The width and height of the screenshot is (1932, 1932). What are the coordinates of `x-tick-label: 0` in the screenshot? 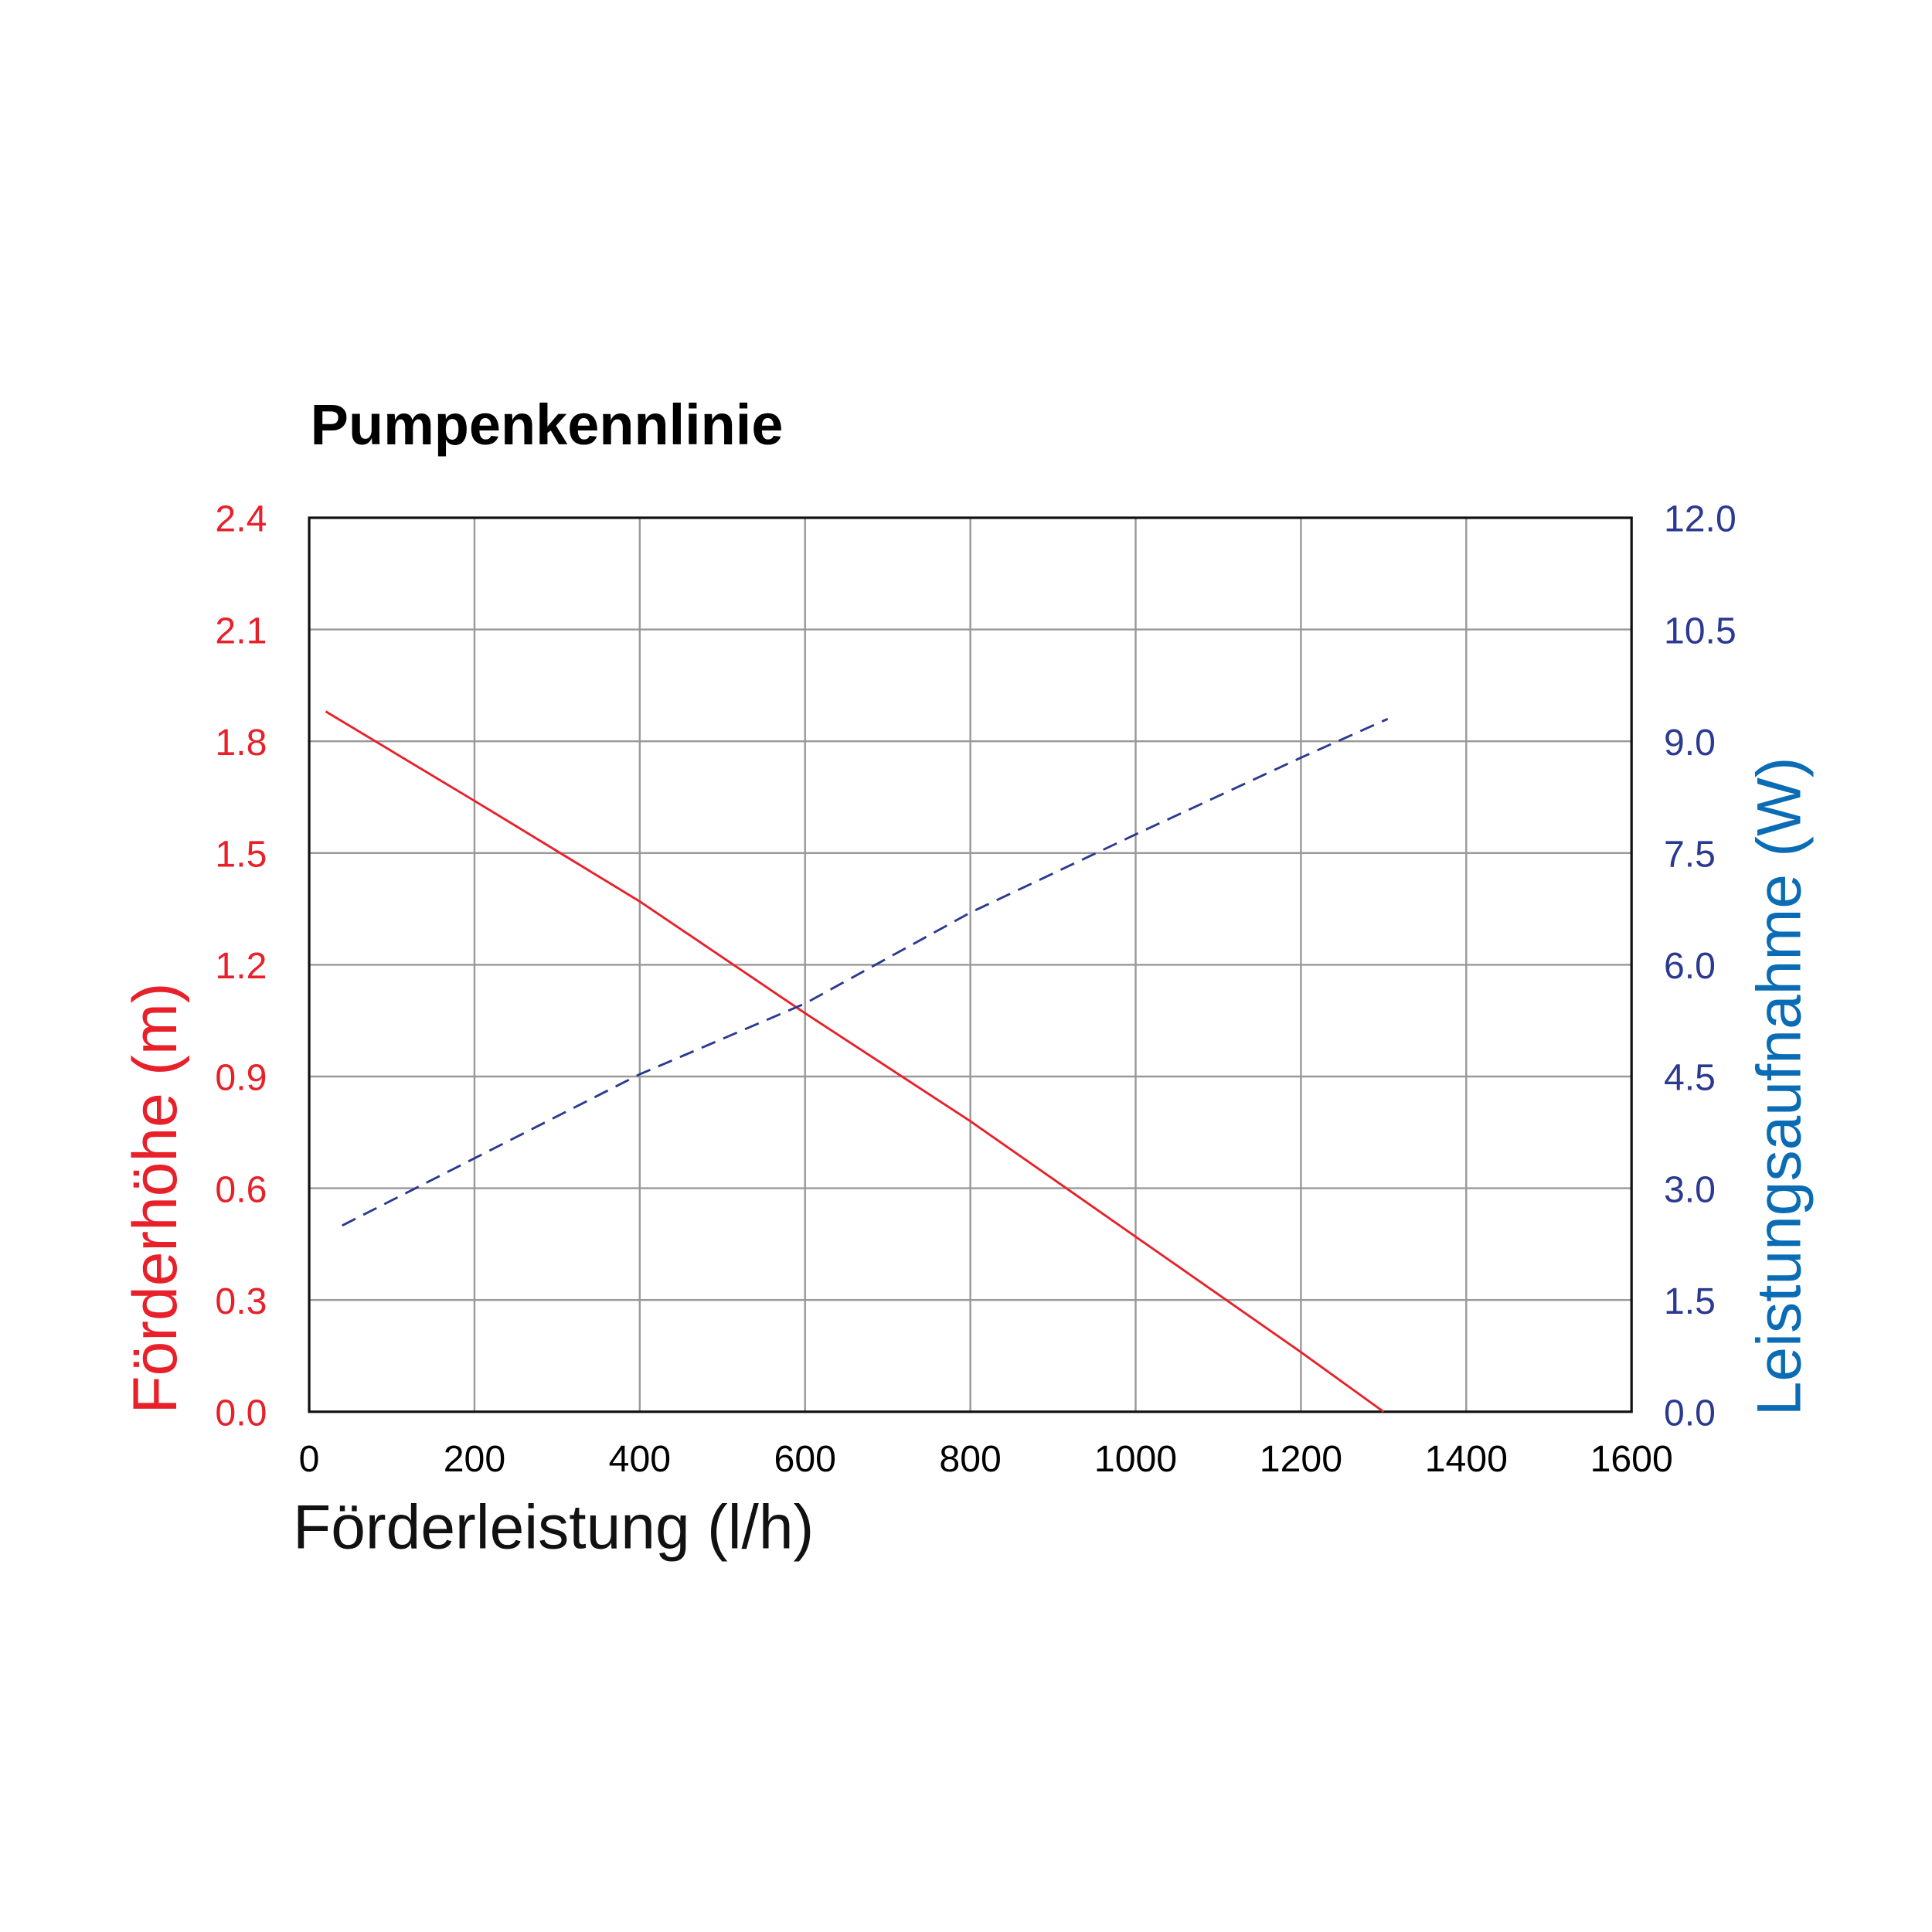 It's located at (310, 1459).